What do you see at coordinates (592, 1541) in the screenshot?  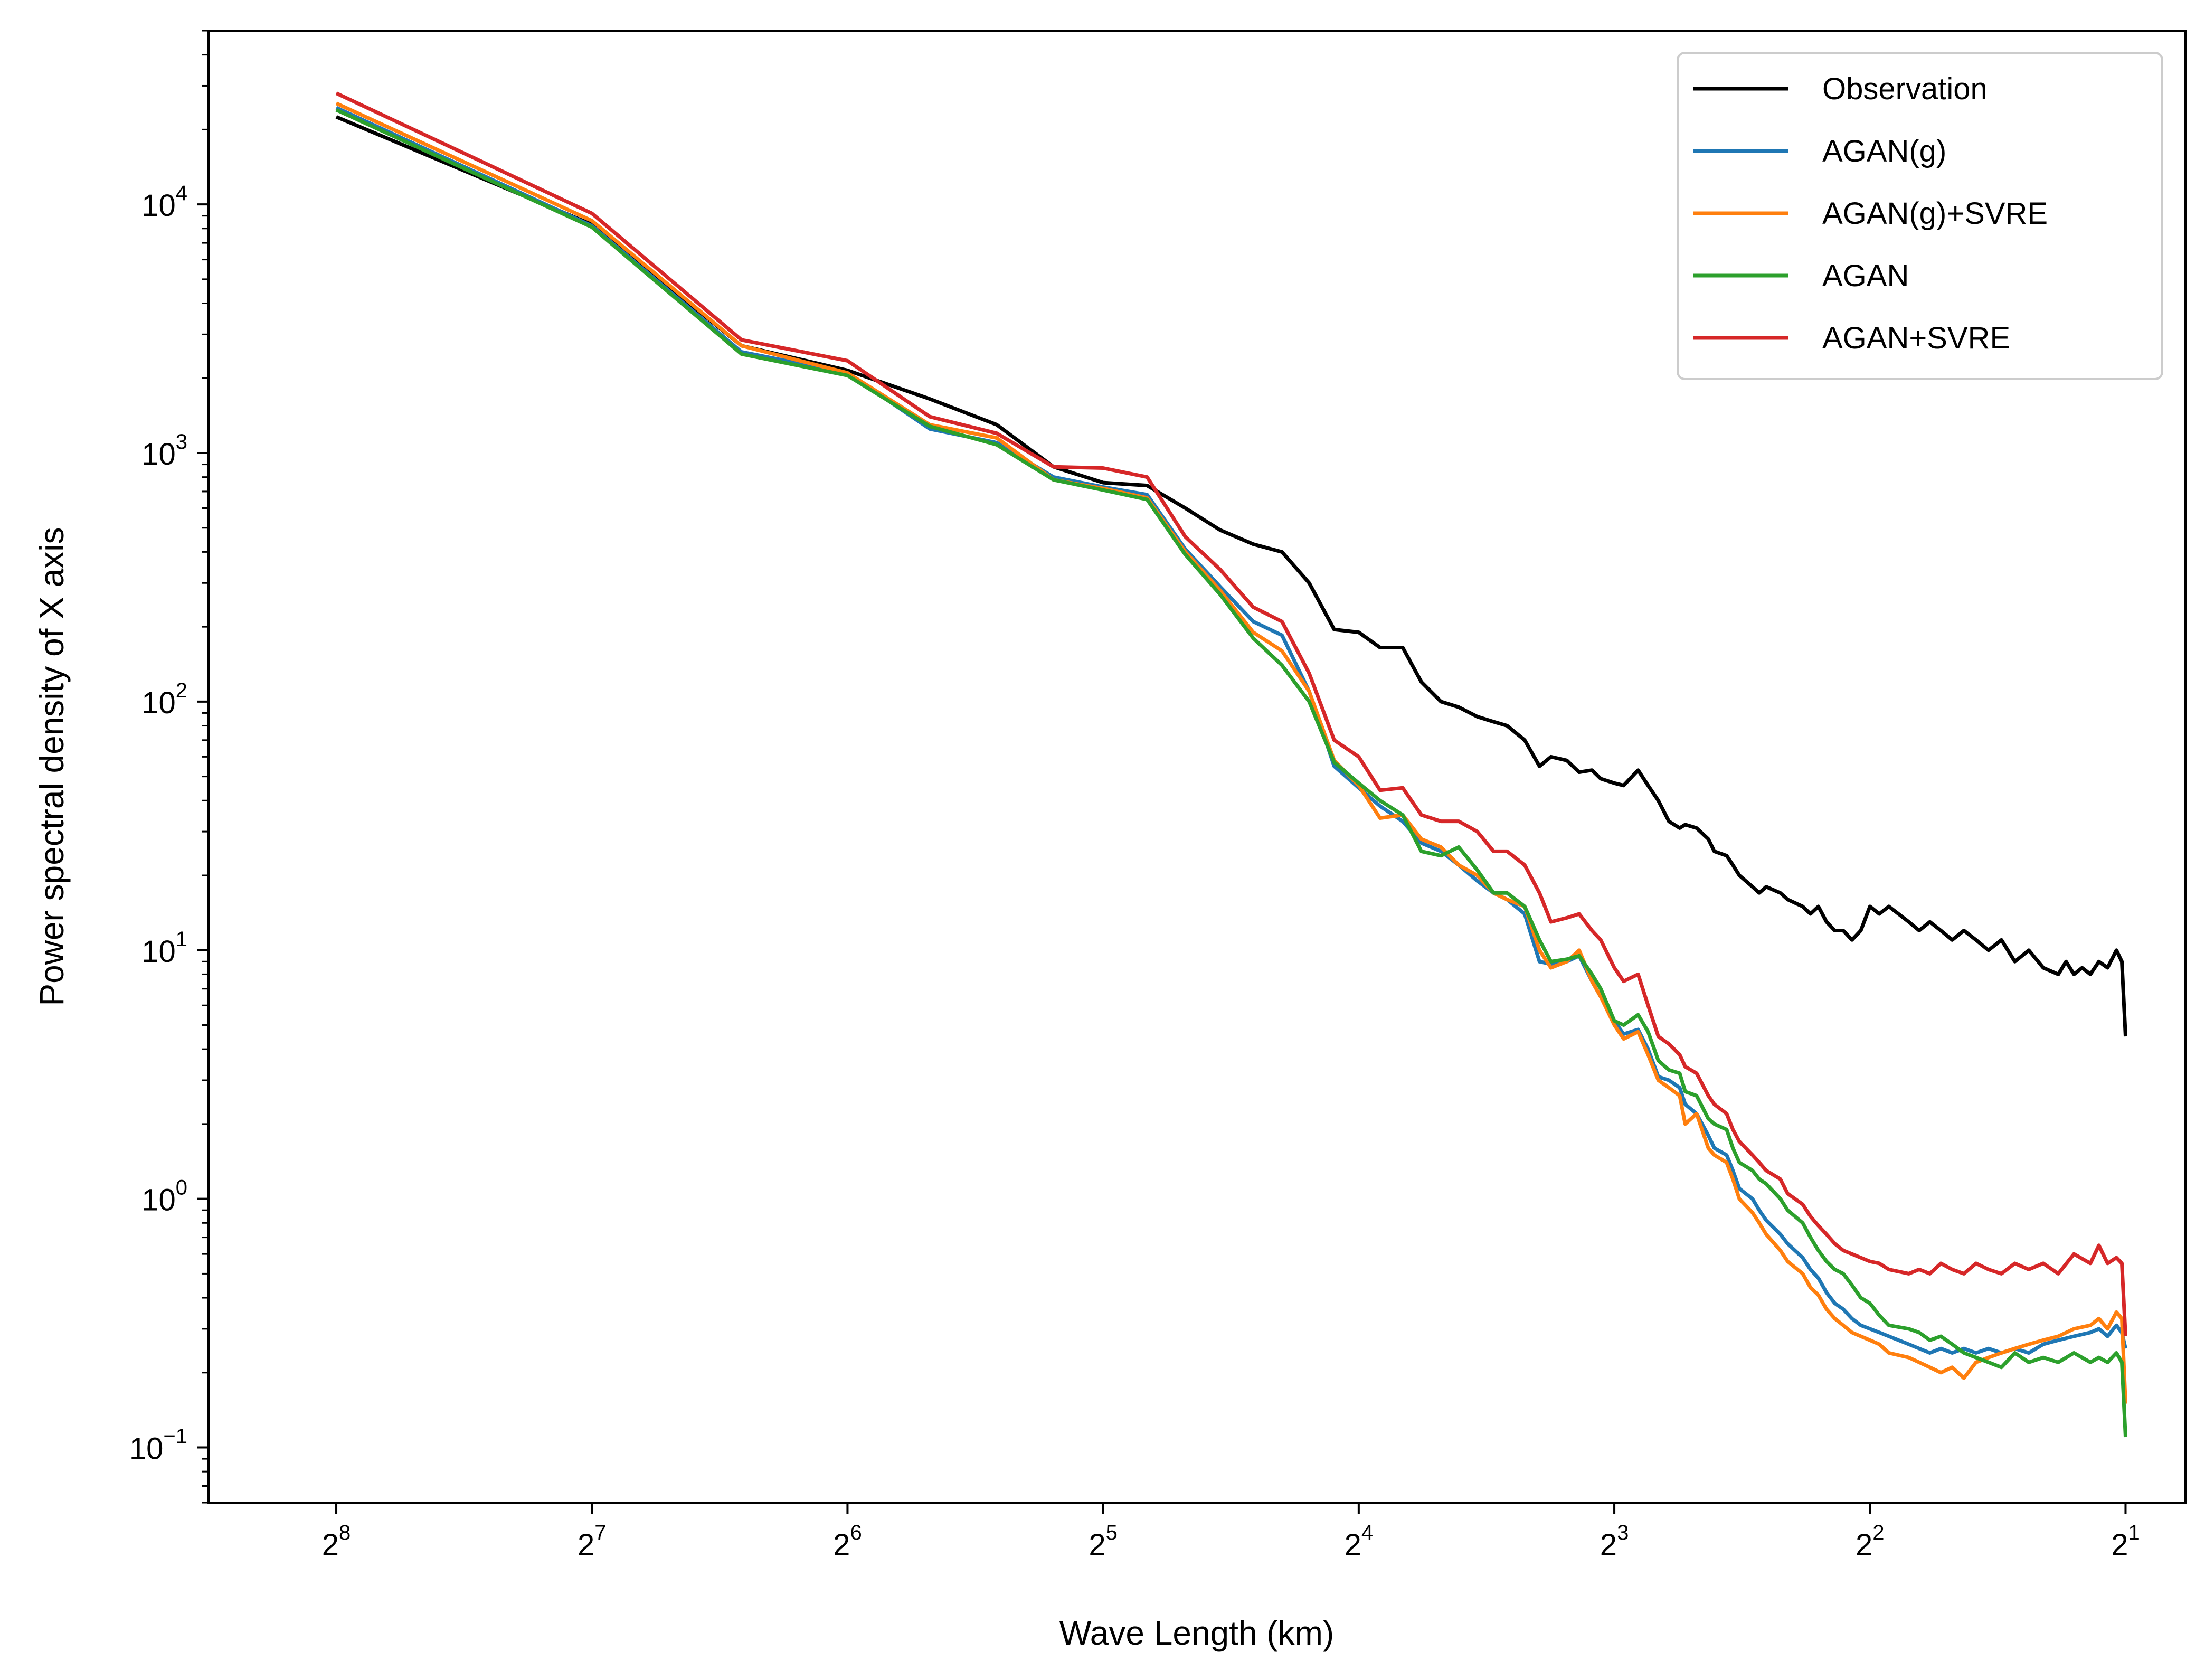 I see `x-tick-label: 27` at bounding box center [592, 1541].